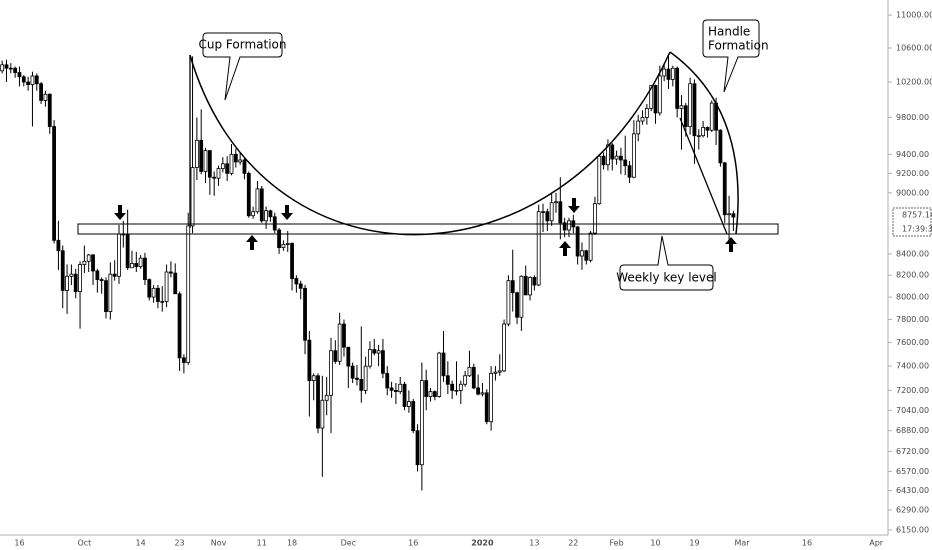 The image size is (932, 550). I want to click on x-tick-label: 18, so click(292, 543).